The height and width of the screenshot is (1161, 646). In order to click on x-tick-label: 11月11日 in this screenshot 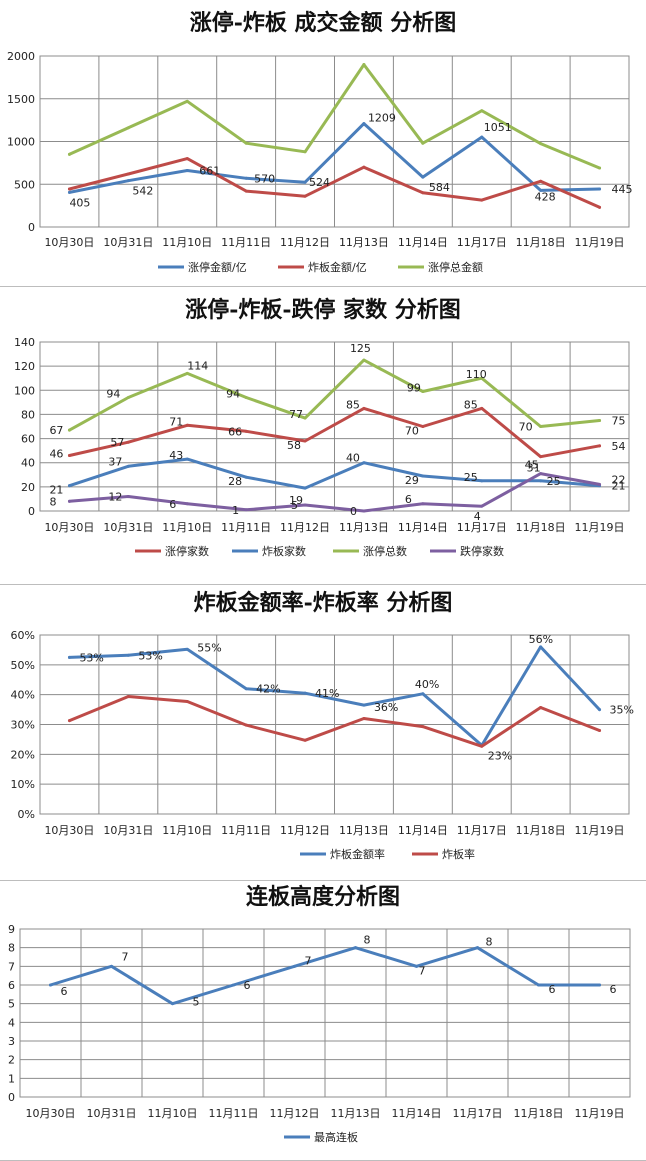, I will do `click(246, 830)`.